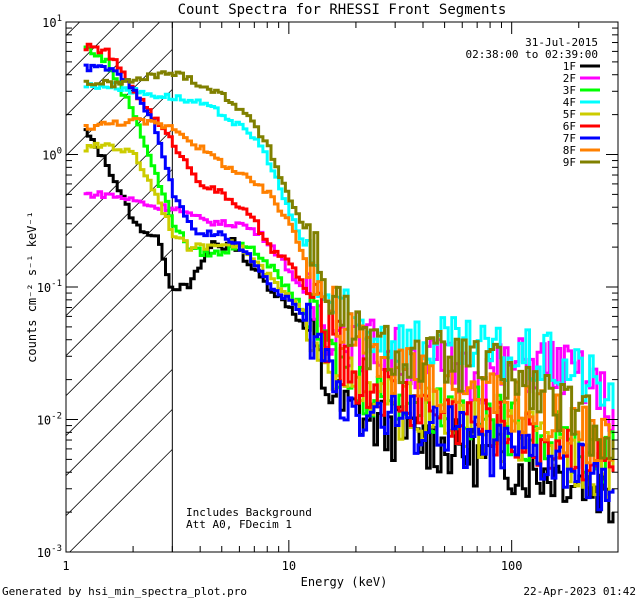 The image size is (640, 600). Describe the element at coordinates (579, 591) in the screenshot. I see `footer-timestamp: 22-Apr-2023 01:42` at that location.